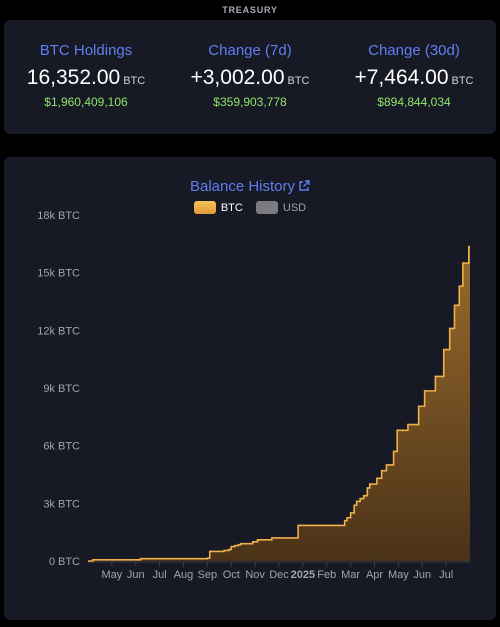 The image size is (500, 627). I want to click on external-link-icon, so click(304, 186).